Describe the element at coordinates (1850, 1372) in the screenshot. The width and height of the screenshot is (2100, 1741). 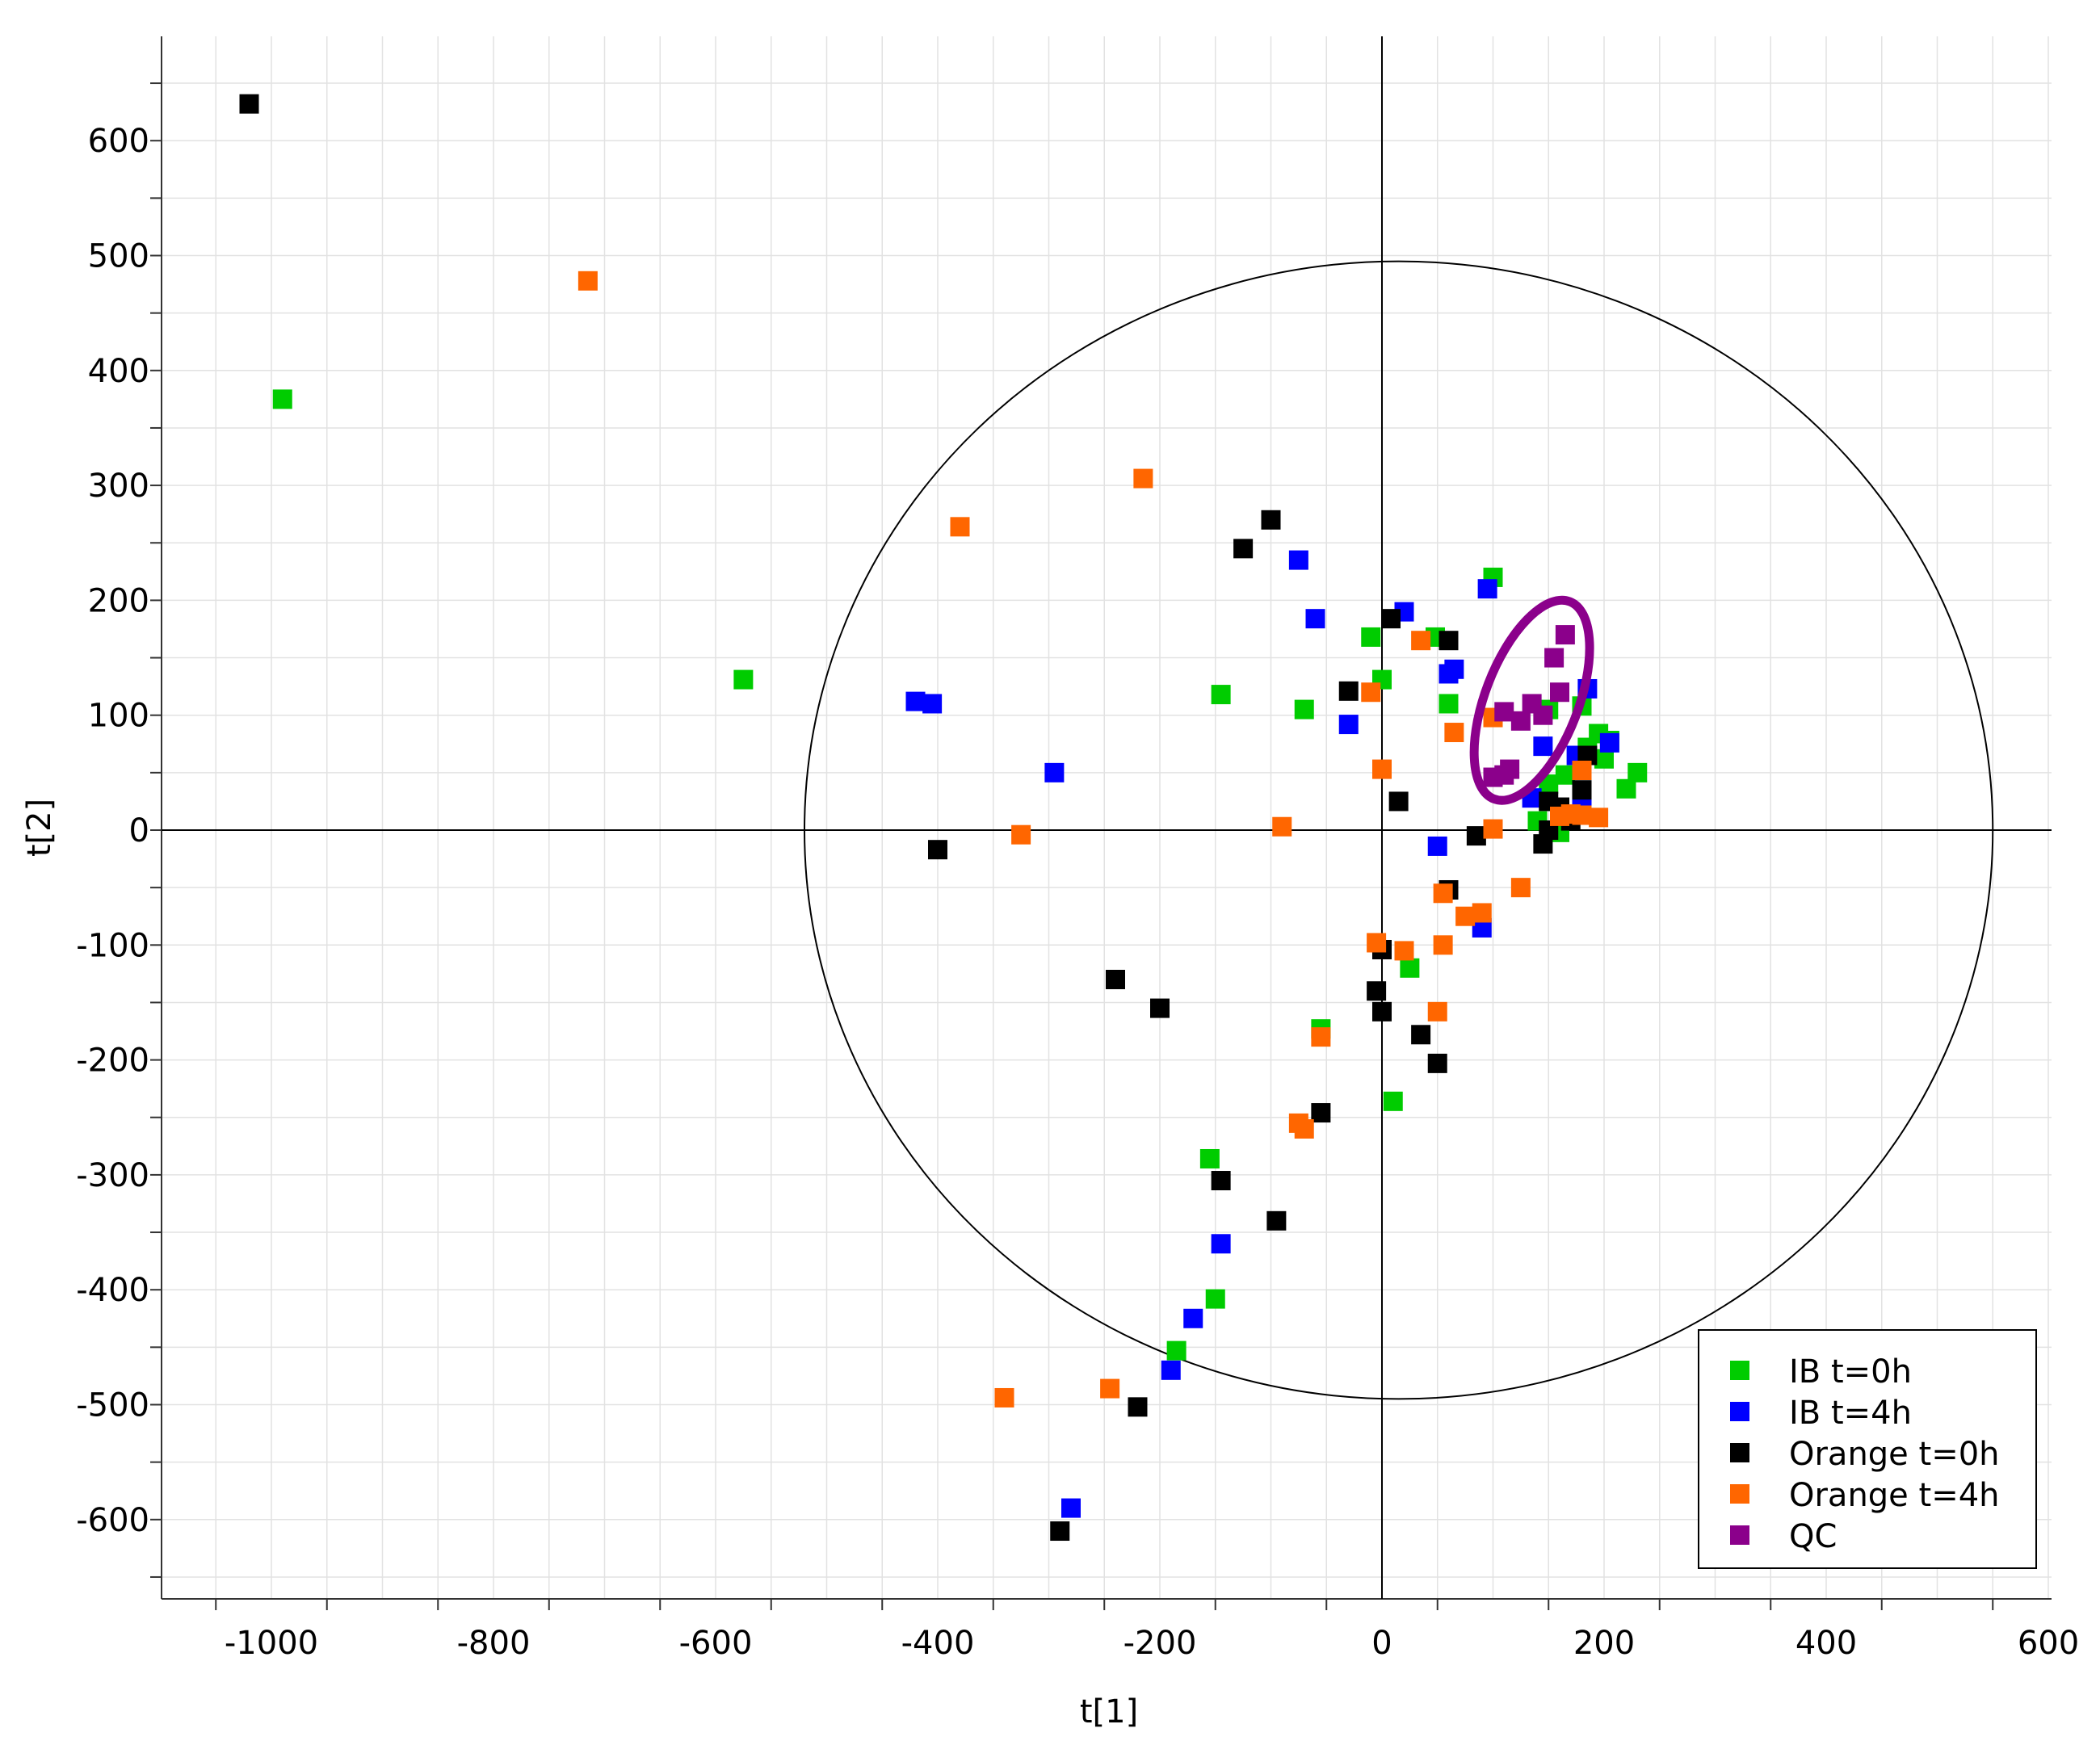
I see `legend-label-ib-0h: IB t=0h` at that location.